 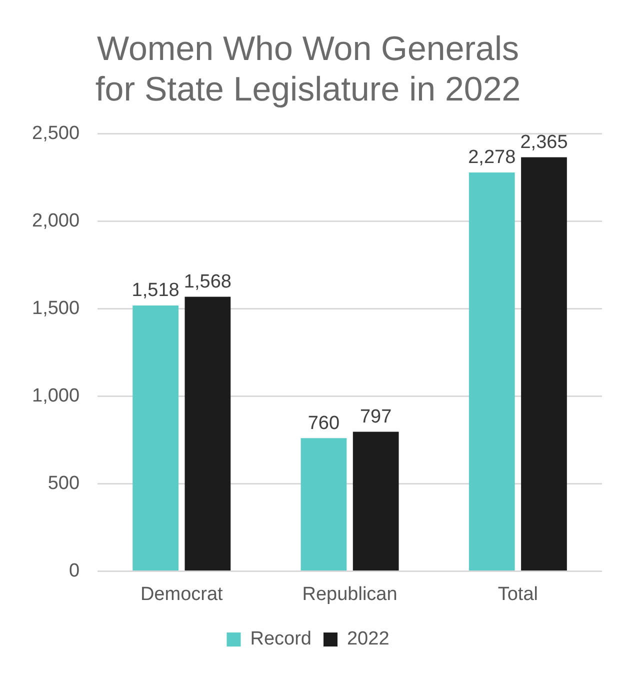 What do you see at coordinates (156, 291) in the screenshot?
I see `data-label: 1,518` at bounding box center [156, 291].